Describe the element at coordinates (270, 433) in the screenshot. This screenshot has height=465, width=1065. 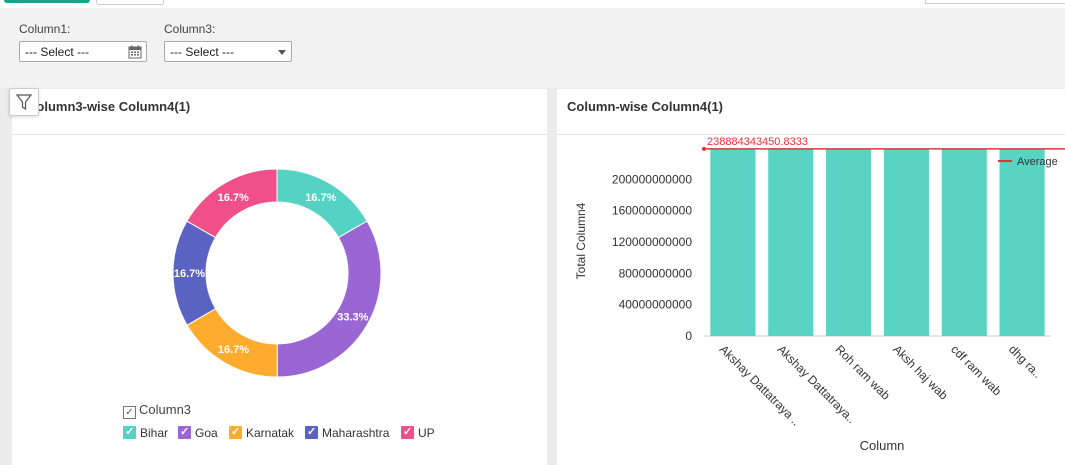
I see `legend-label: Karnatak` at that location.